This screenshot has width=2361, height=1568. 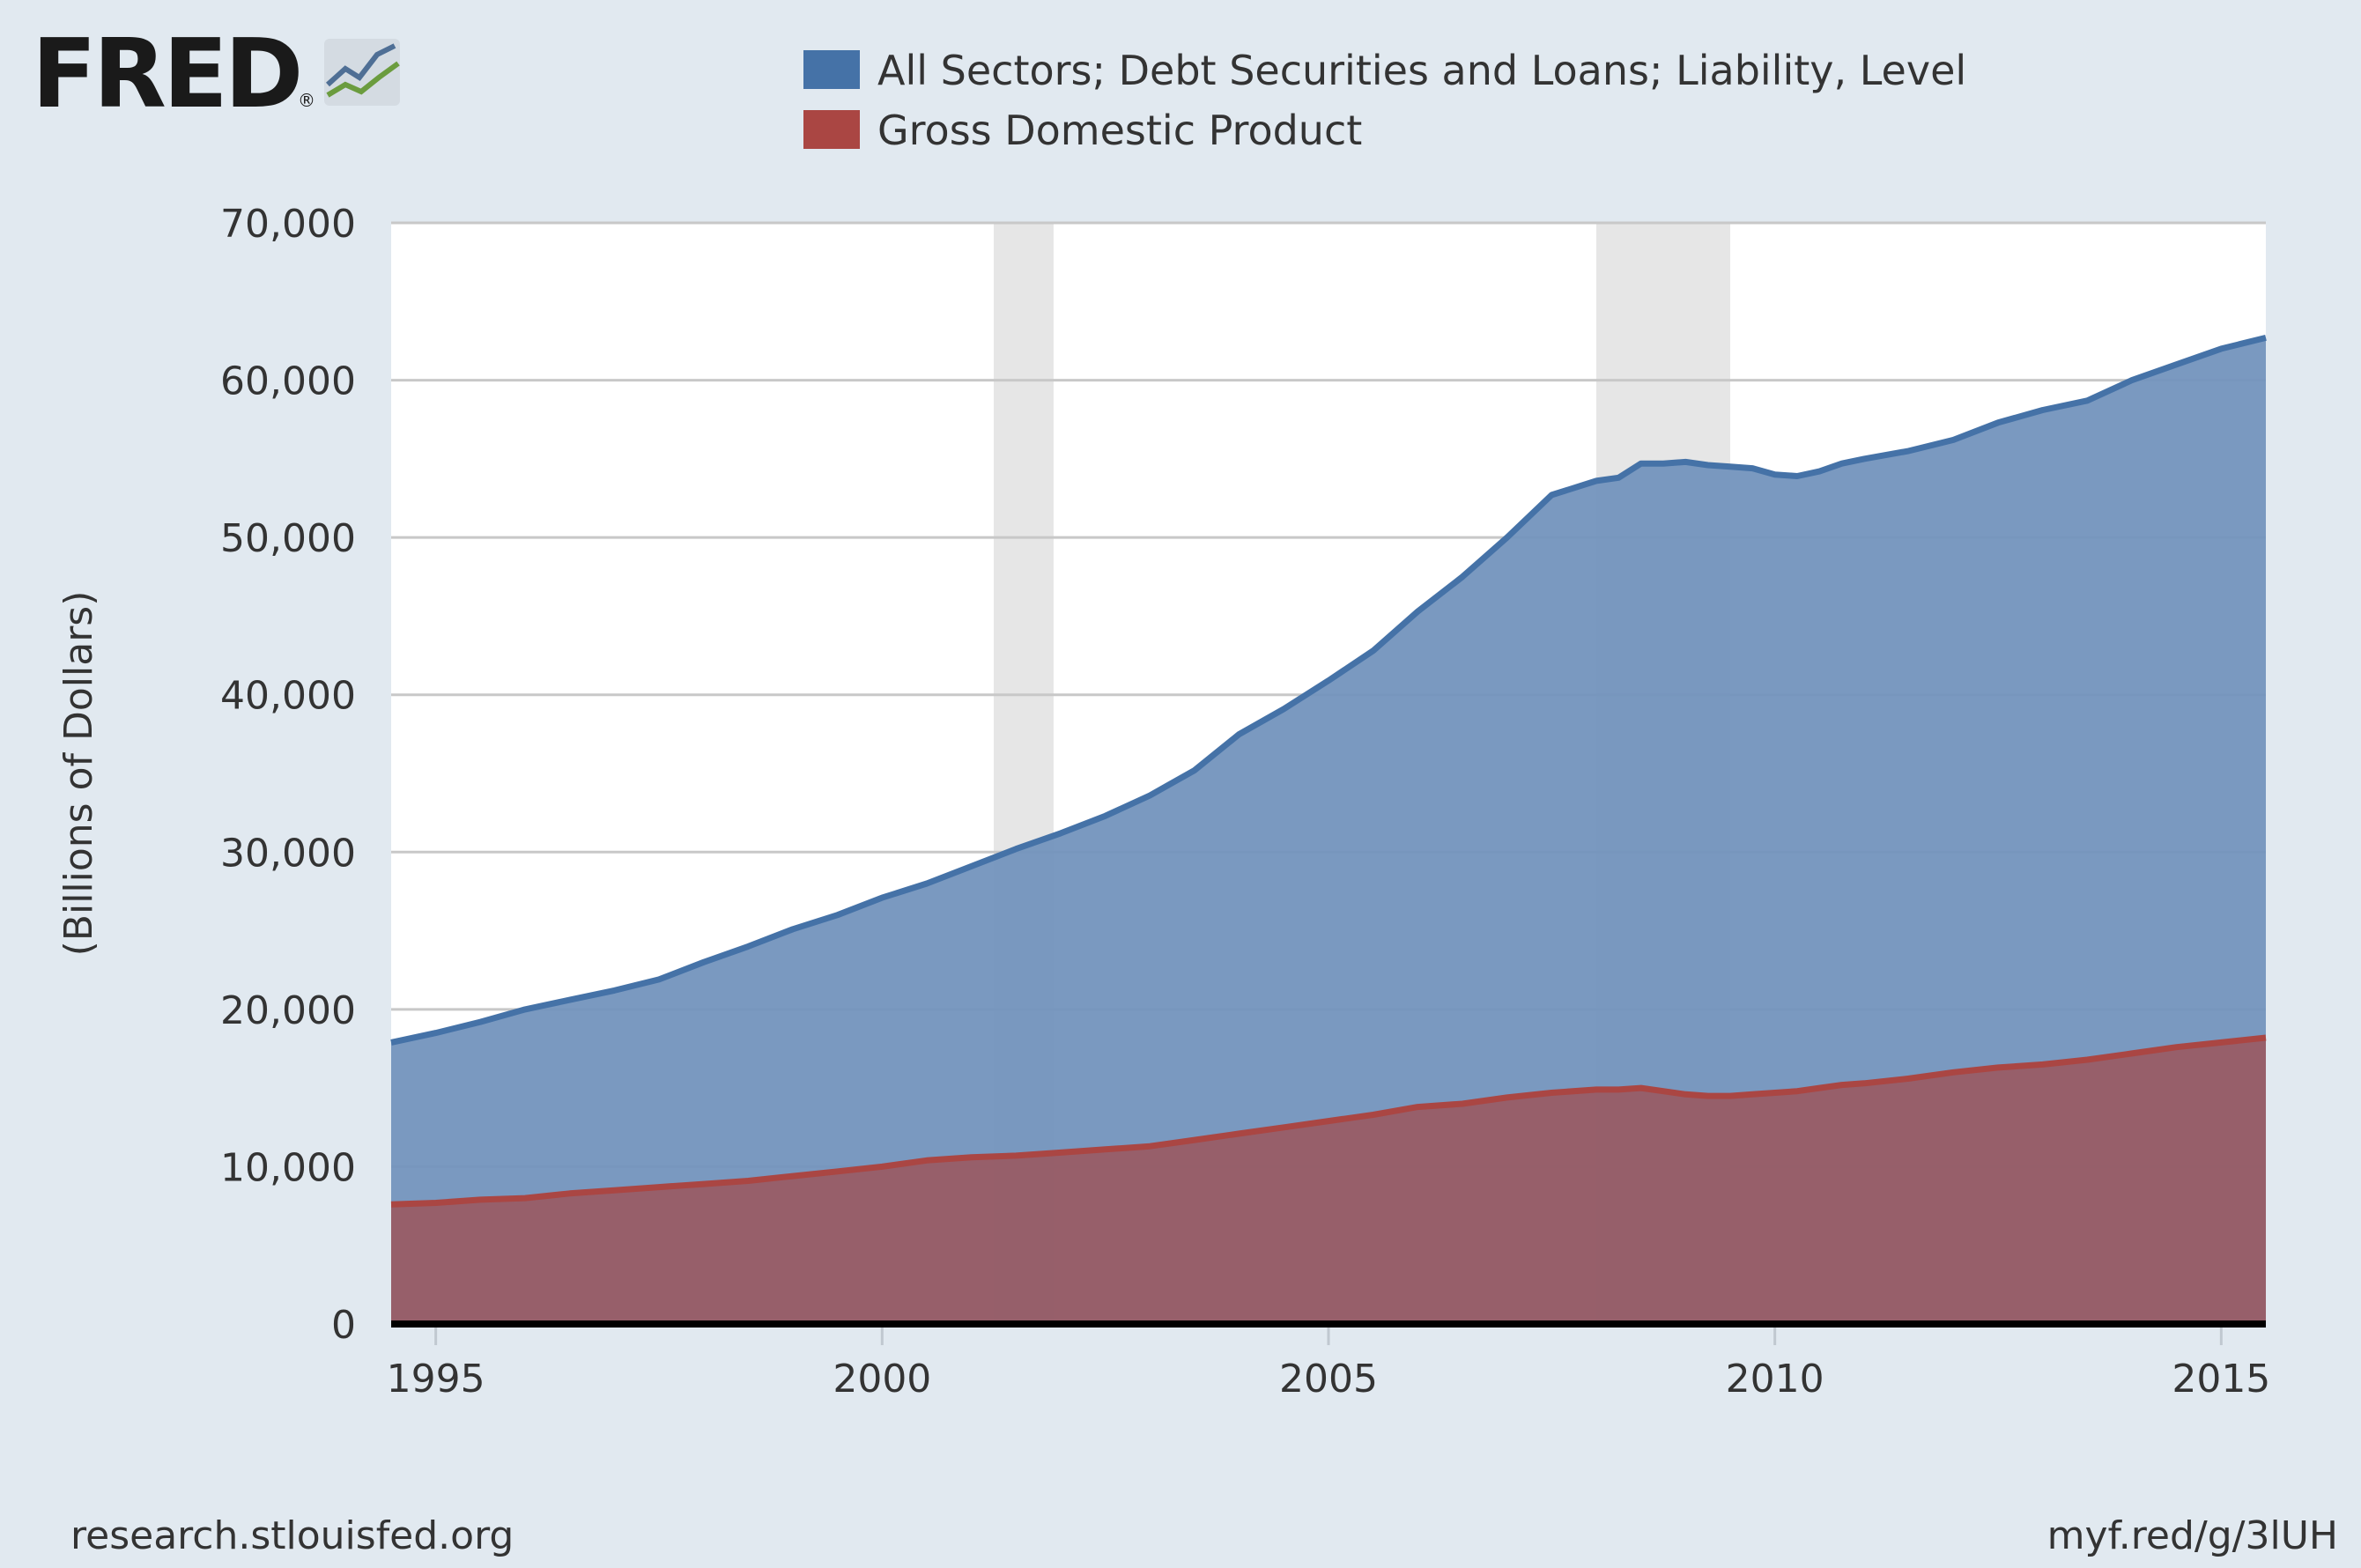 I want to click on legend-label-gdp: Gross Domestic Product, so click(x=1119, y=130).